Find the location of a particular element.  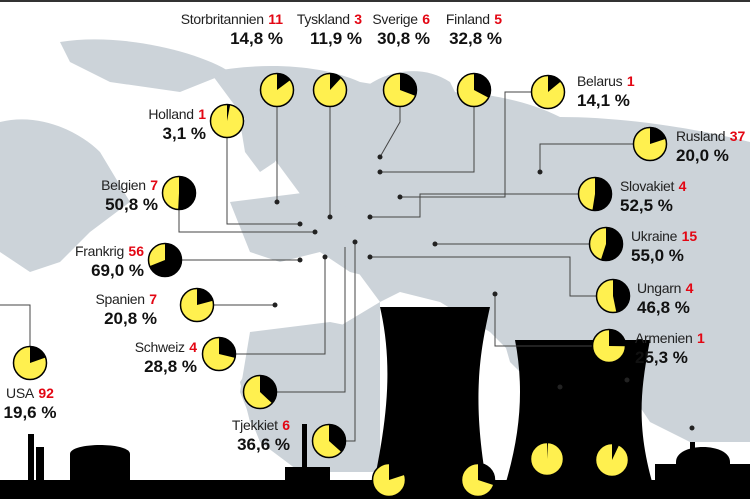

country-name: Tjekkiet is located at coordinates (254, 425).